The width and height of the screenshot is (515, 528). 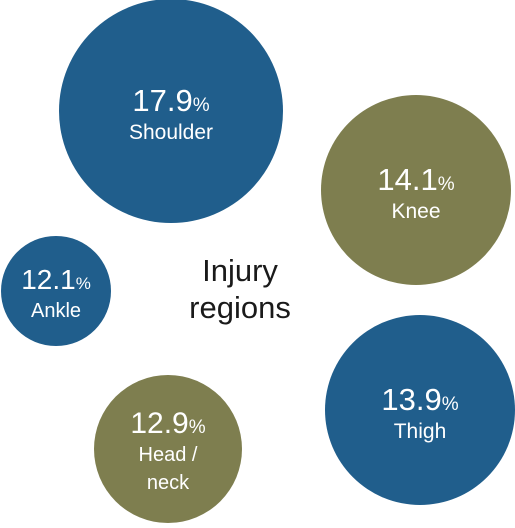 I want to click on bubble-label-head-neck-2: neck, so click(x=168, y=483).